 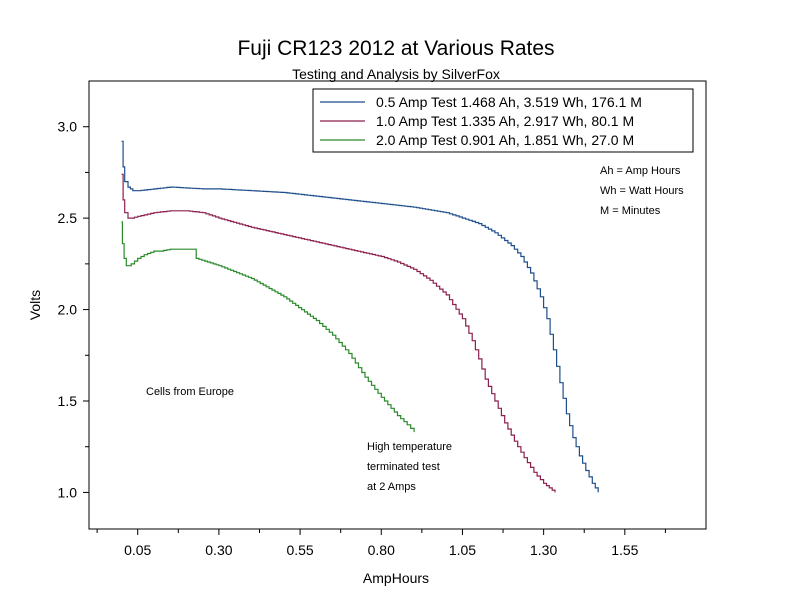 I want to click on y-tick-label: 3.0, so click(x=68, y=127).